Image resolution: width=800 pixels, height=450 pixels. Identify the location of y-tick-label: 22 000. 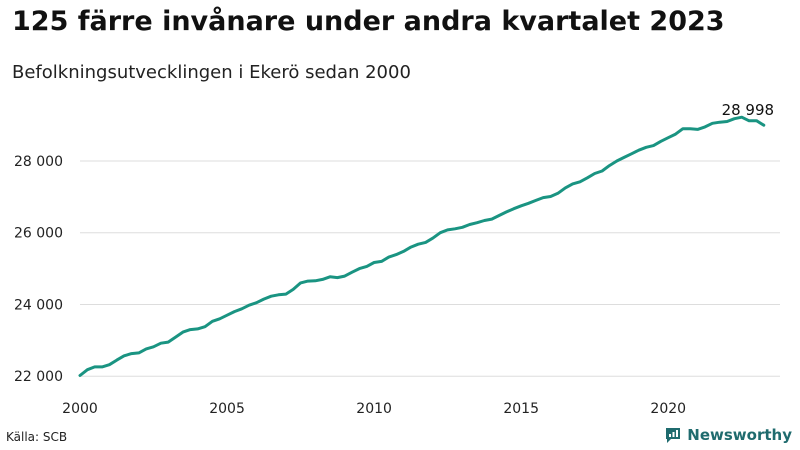
(38, 377).